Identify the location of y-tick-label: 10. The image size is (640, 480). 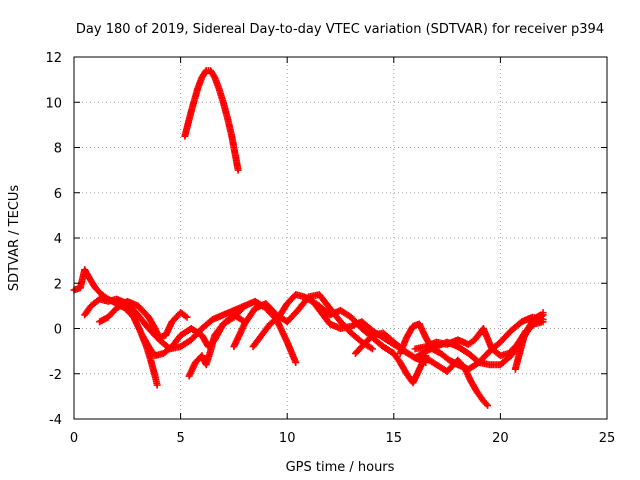
(53, 103).